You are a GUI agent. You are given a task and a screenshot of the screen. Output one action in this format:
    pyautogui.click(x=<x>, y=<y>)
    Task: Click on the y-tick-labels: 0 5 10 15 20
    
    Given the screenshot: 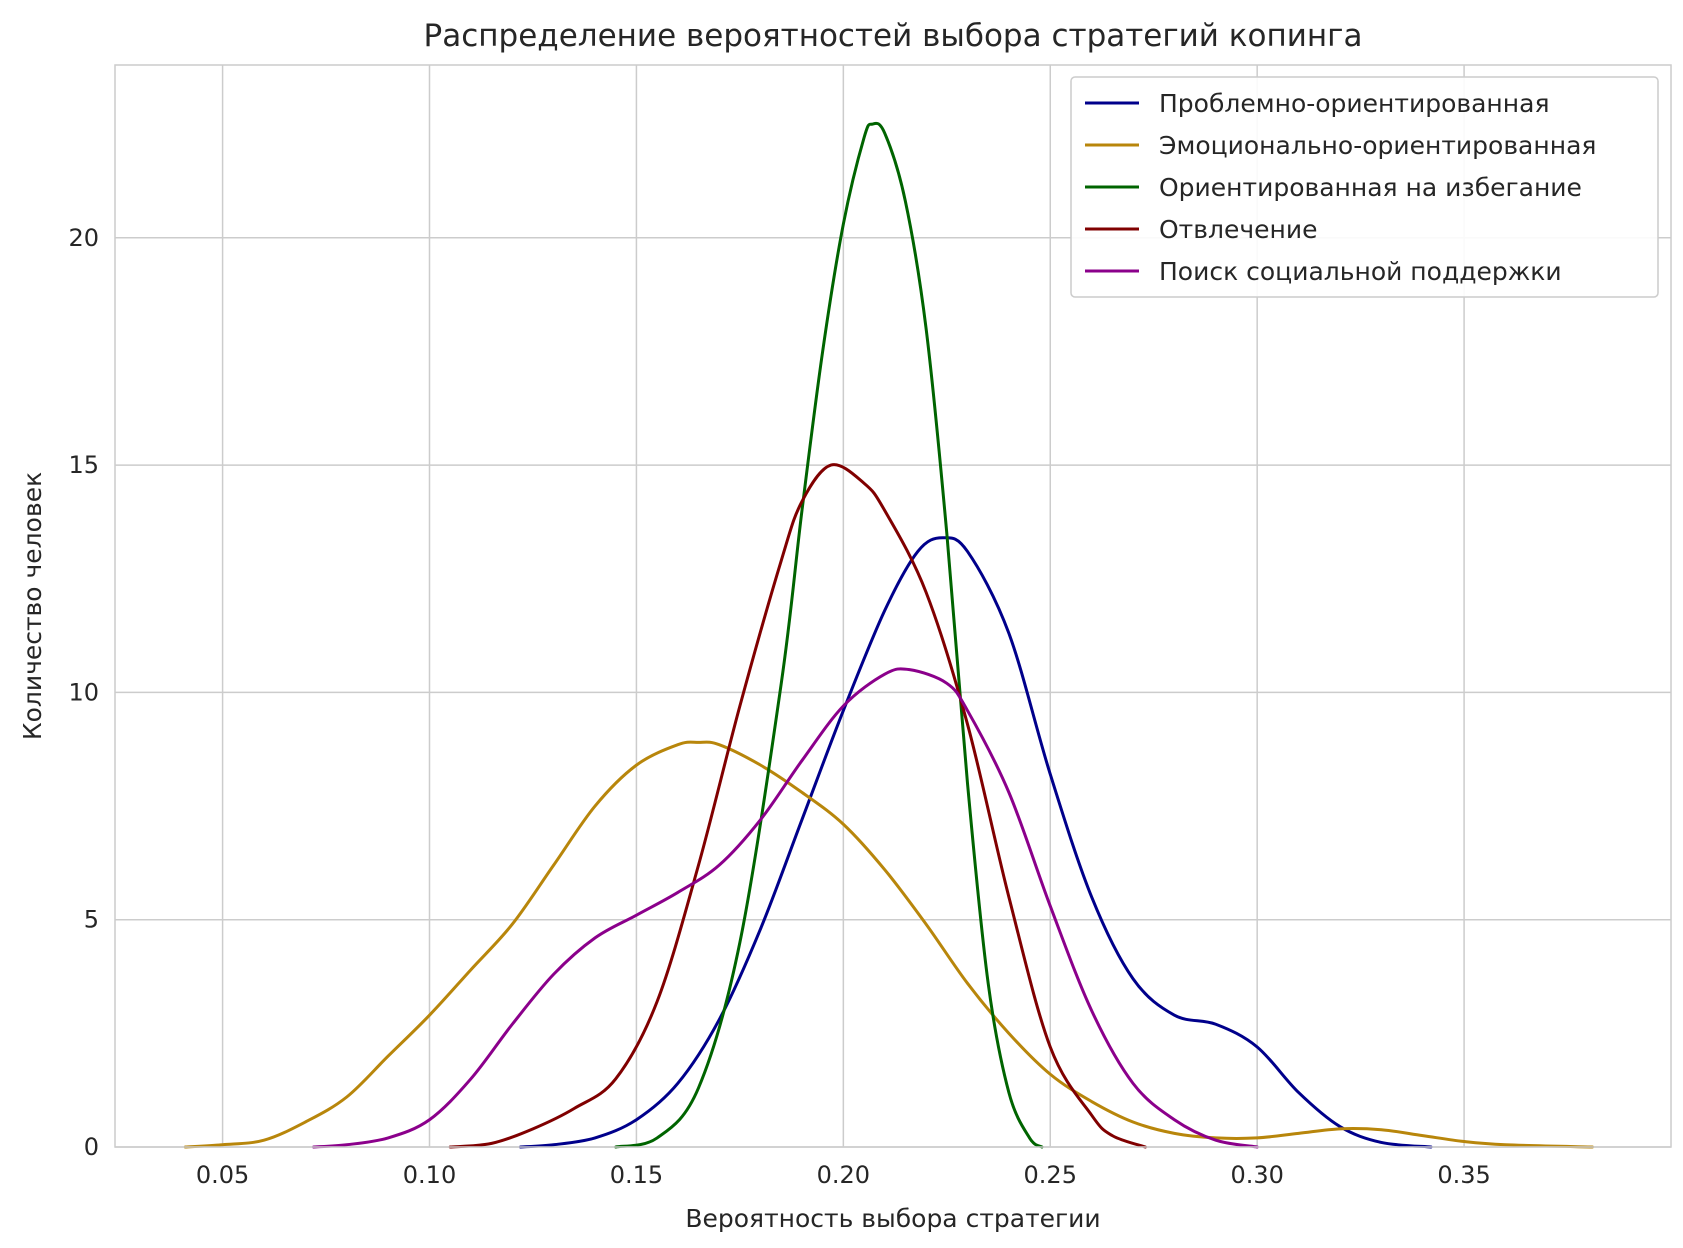 What is the action you would take?
    pyautogui.click(x=83, y=692)
    